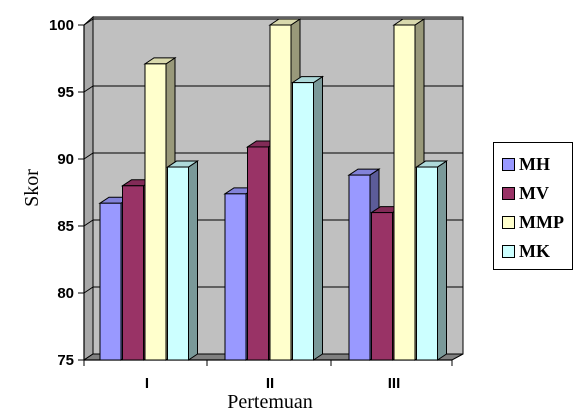  What do you see at coordinates (533, 206) in the screenshot?
I see `legend: MH MV MMP MK` at bounding box center [533, 206].